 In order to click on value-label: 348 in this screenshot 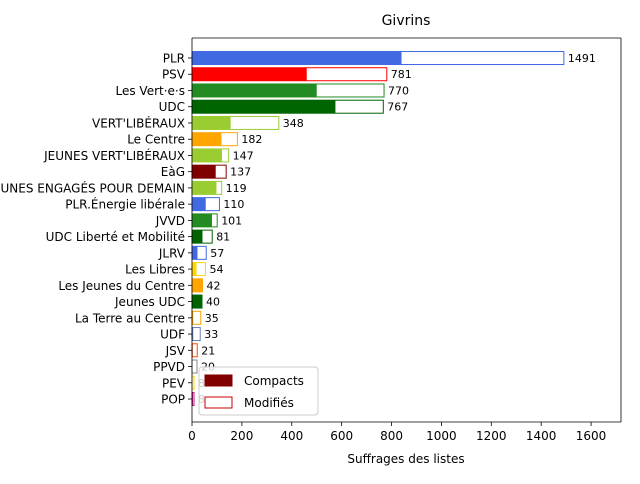, I will do `click(293, 123)`.